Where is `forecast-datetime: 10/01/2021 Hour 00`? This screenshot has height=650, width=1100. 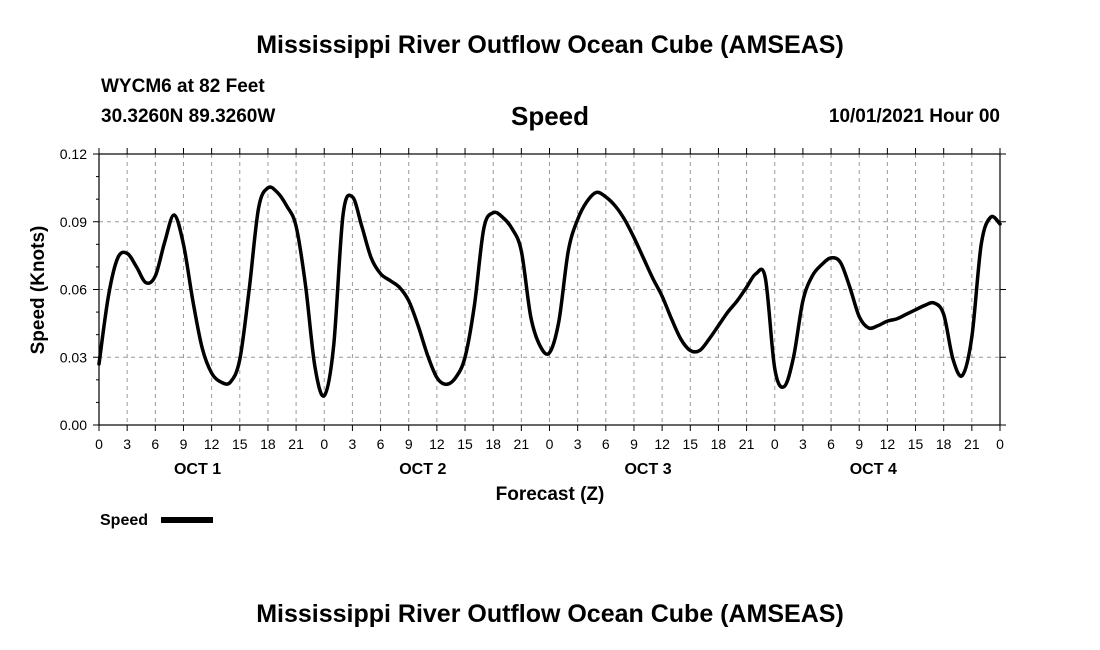 forecast-datetime: 10/01/2021 Hour 00 is located at coordinates (914, 116).